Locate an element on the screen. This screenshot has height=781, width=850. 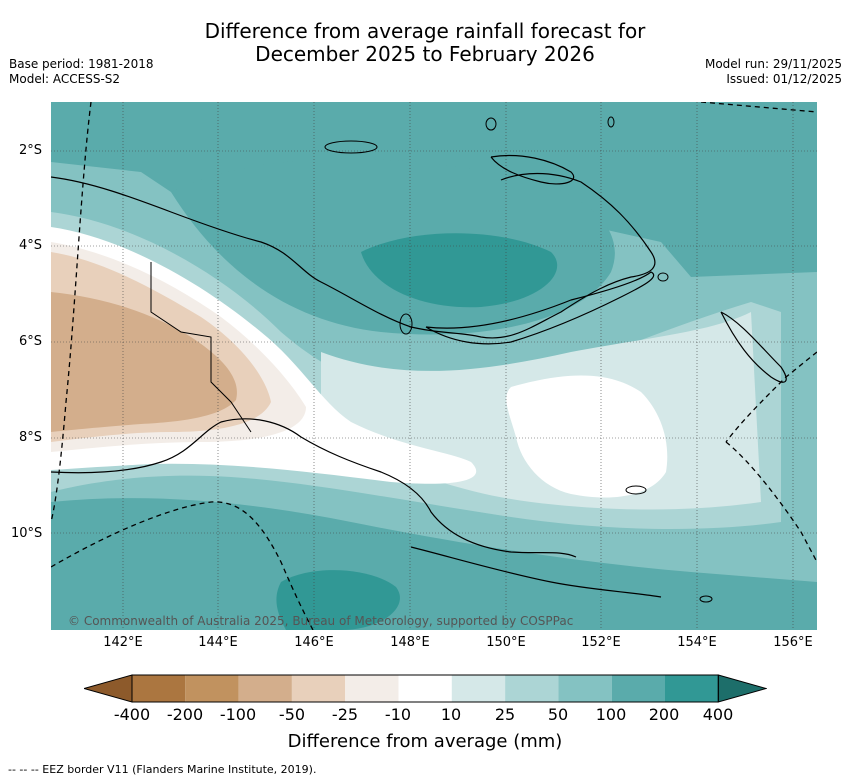
lon-label-156e: 156°E is located at coordinates (793, 642).